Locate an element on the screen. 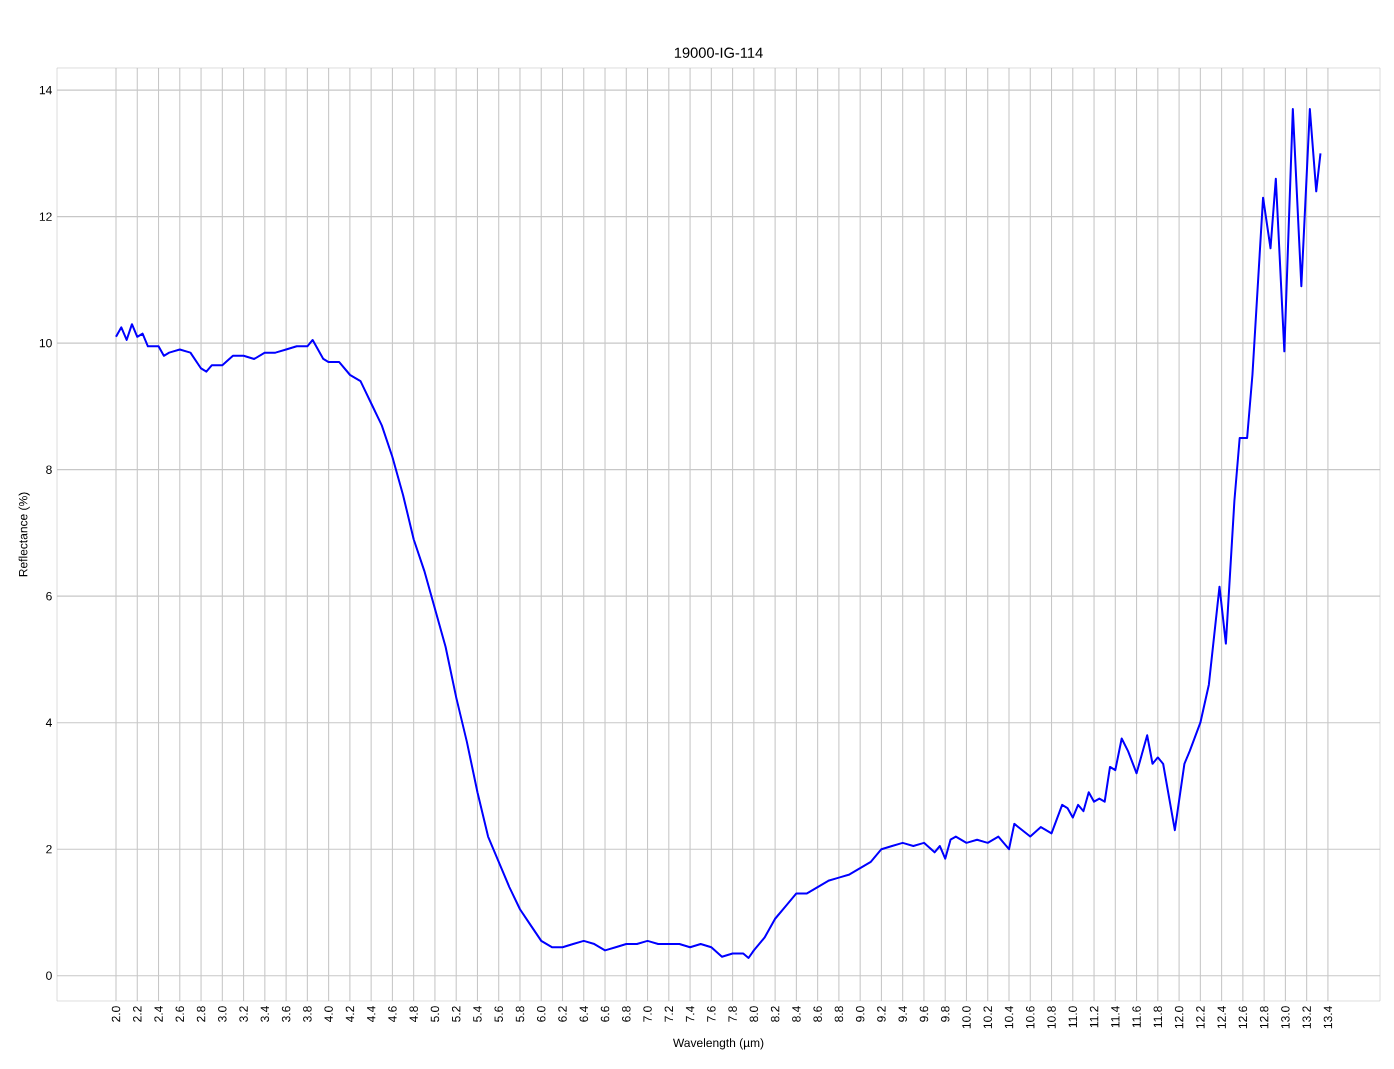  x-tick-label: 2.2 is located at coordinates (137, 1014).